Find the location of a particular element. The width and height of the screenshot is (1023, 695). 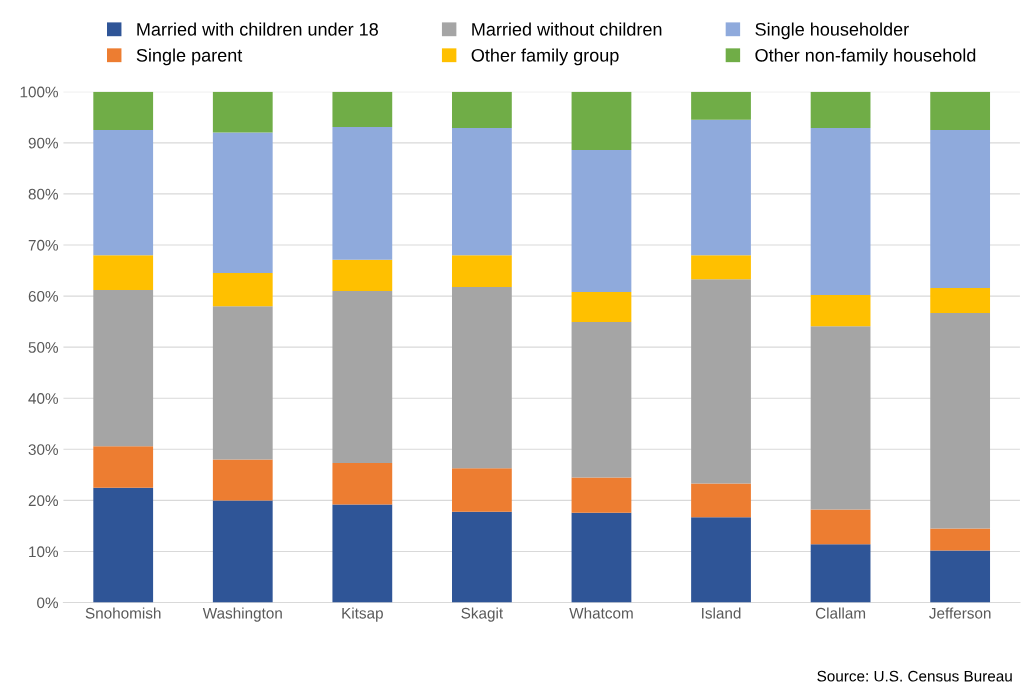

y-tick-label: 60% is located at coordinates (43, 296).